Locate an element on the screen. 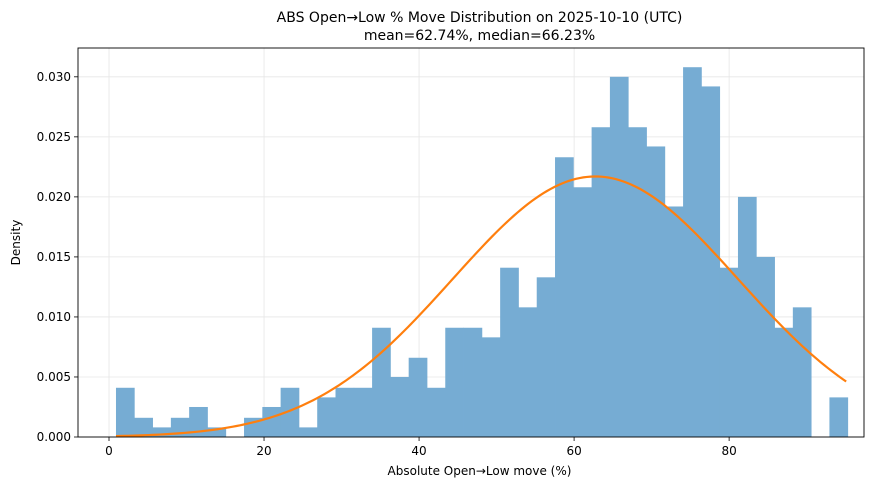 Image resolution: width=889 pixels, height=490 pixels. x-tick-label: 60 is located at coordinates (573, 451).